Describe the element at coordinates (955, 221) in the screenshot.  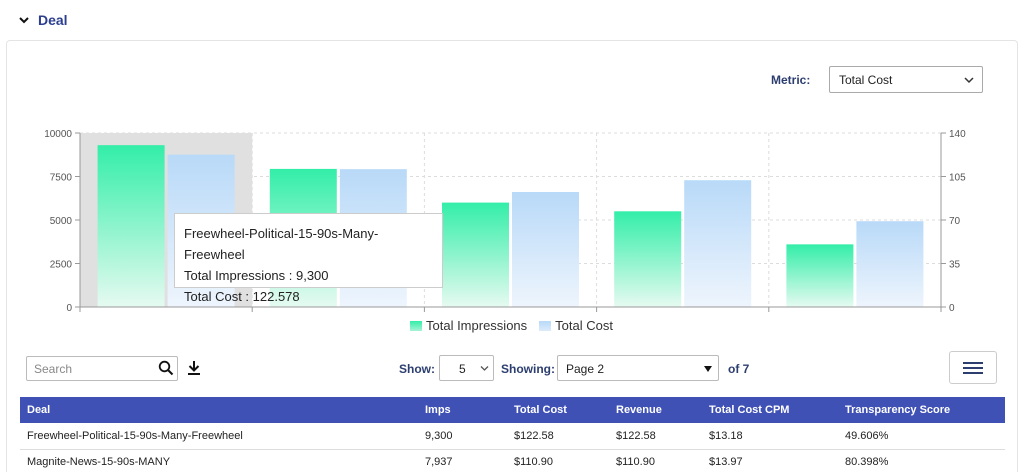
I see `y-right-tick-label: 70` at that location.